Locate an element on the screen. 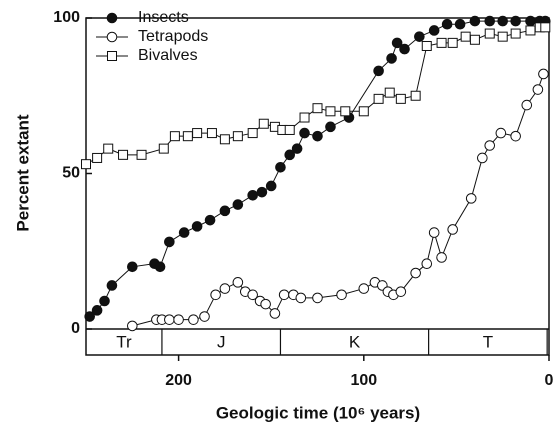 The height and width of the screenshot is (433, 556). legend-label: Bivalves is located at coordinates (168, 55).